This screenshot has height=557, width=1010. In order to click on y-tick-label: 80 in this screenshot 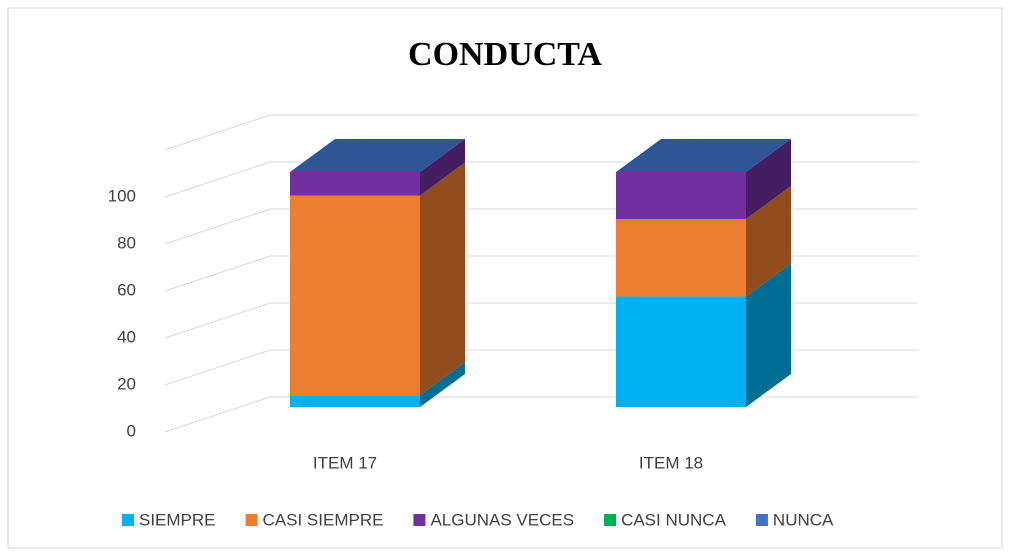, I will do `click(126, 242)`.